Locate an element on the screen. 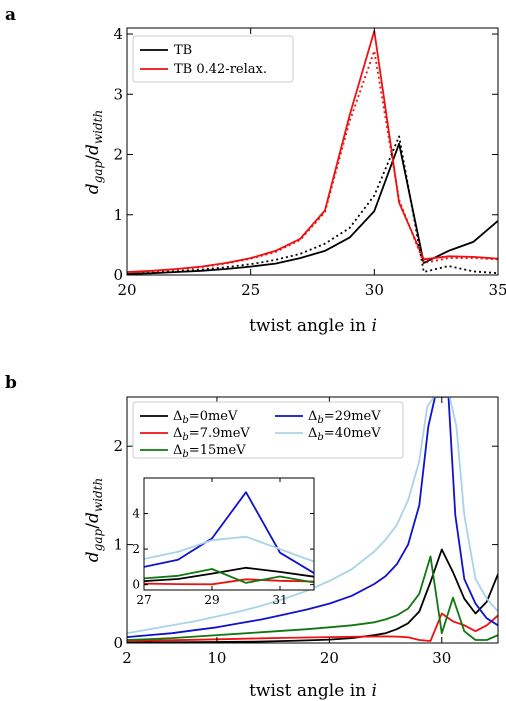 Image resolution: width=506 pixels, height=701 pixels. inset-chart: 27 29 31 0 2 4 is located at coordinates (223, 542).